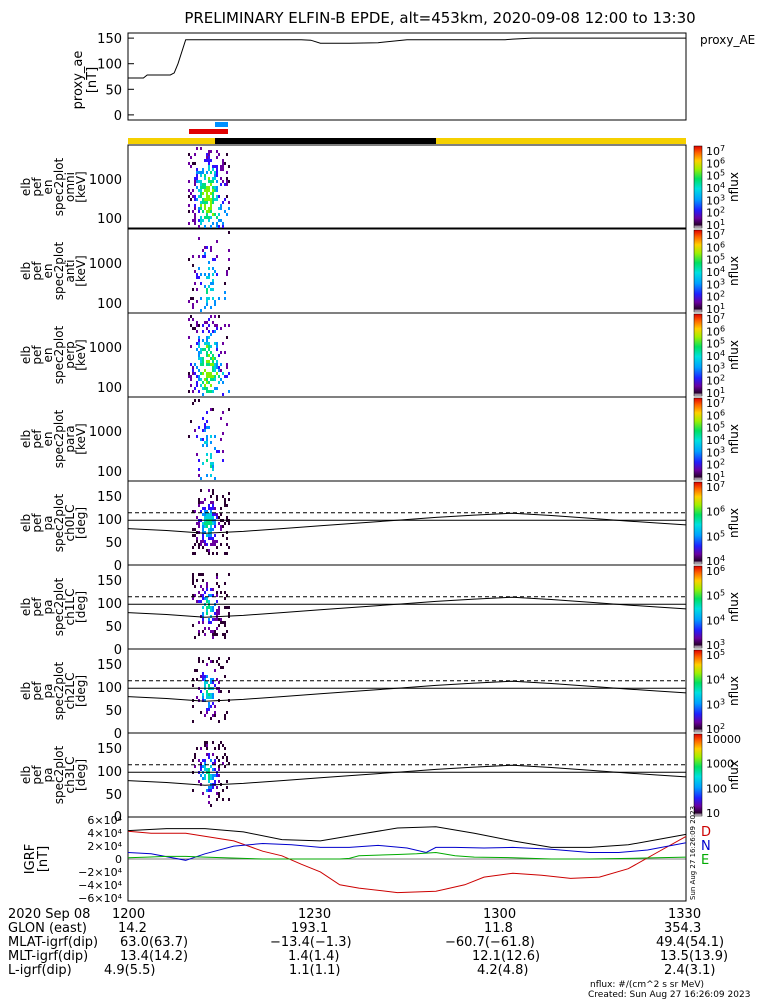 The height and width of the screenshot is (1000, 775). Describe the element at coordinates (698, 775) in the screenshot. I see `colorbar` at that location.